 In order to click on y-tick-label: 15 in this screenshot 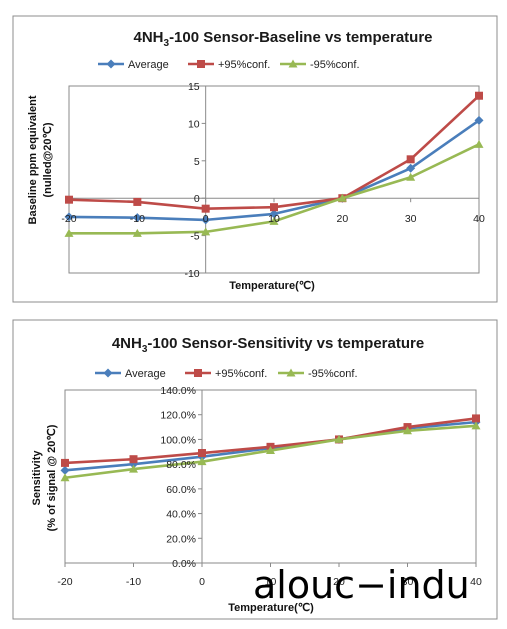, I will do `click(194, 87)`.